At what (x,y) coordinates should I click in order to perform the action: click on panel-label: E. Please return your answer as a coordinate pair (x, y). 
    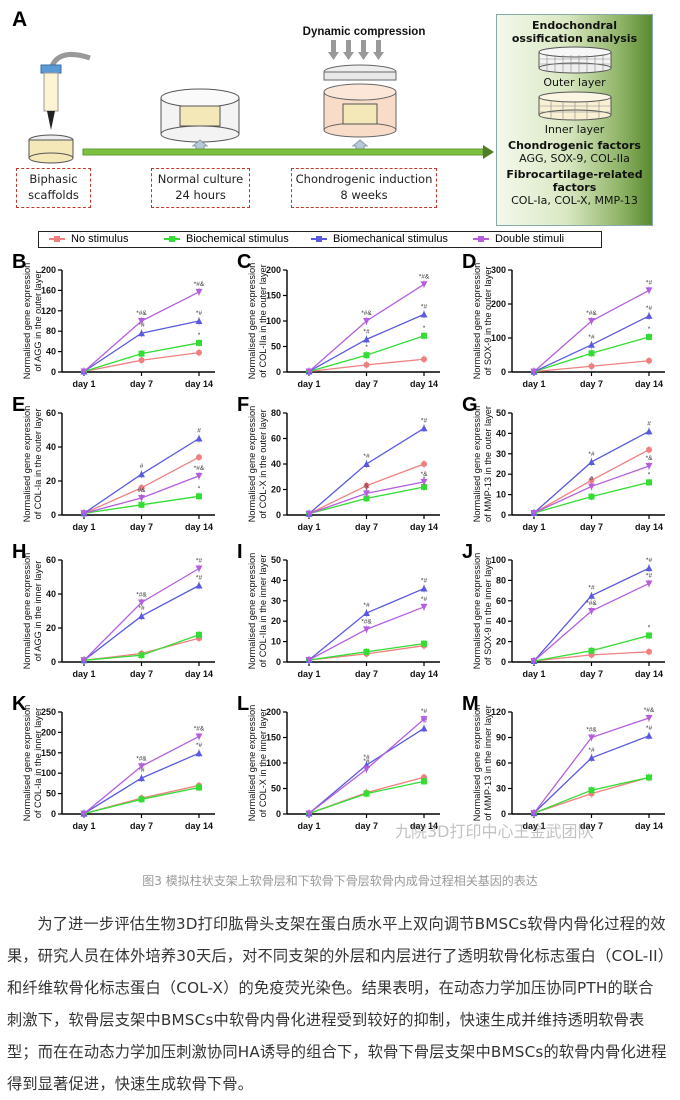
    Looking at the image, I should click on (18, 405).